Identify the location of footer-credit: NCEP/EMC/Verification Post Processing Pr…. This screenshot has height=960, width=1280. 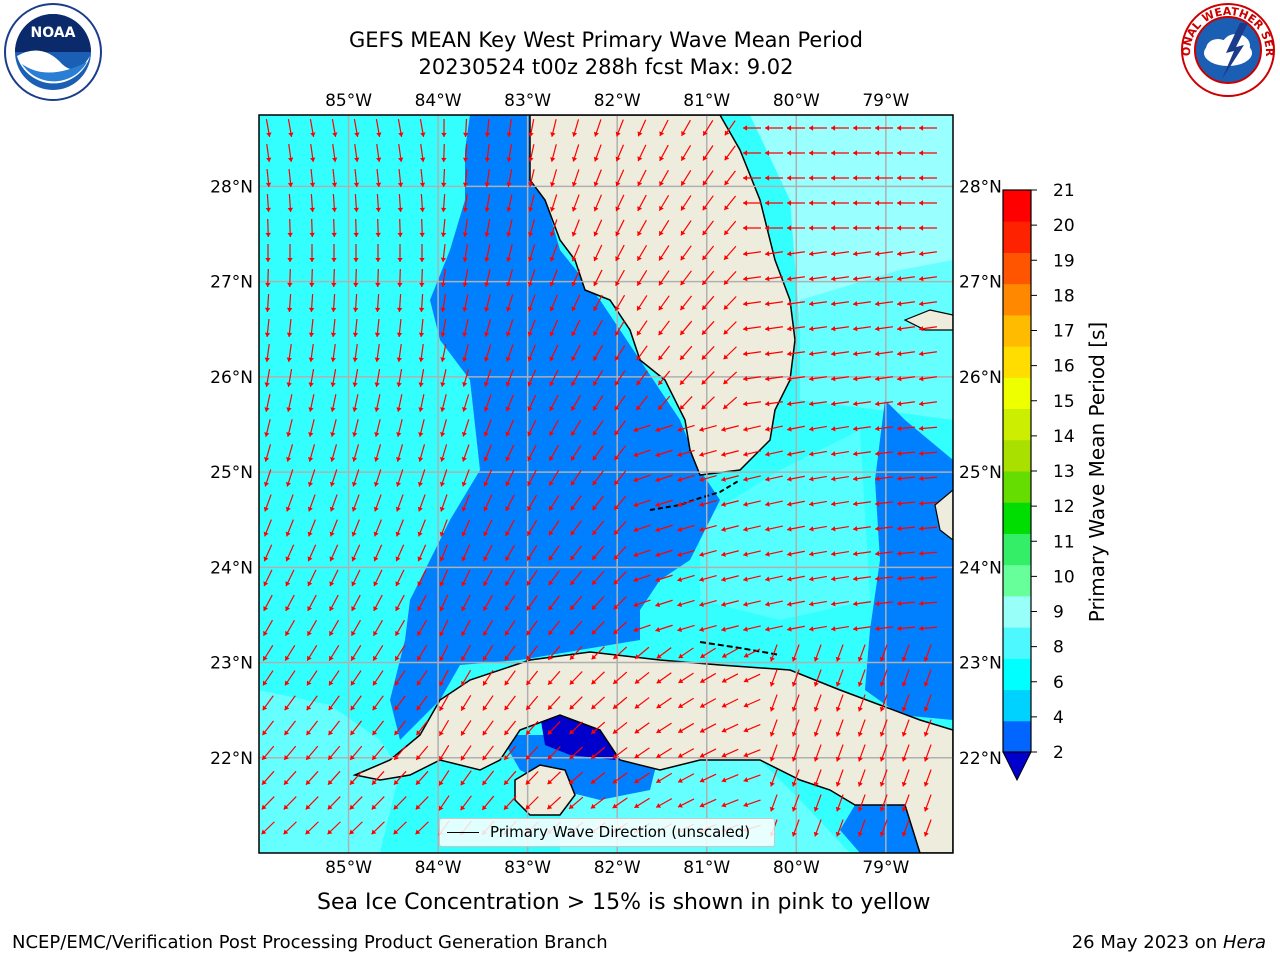
(310, 942).